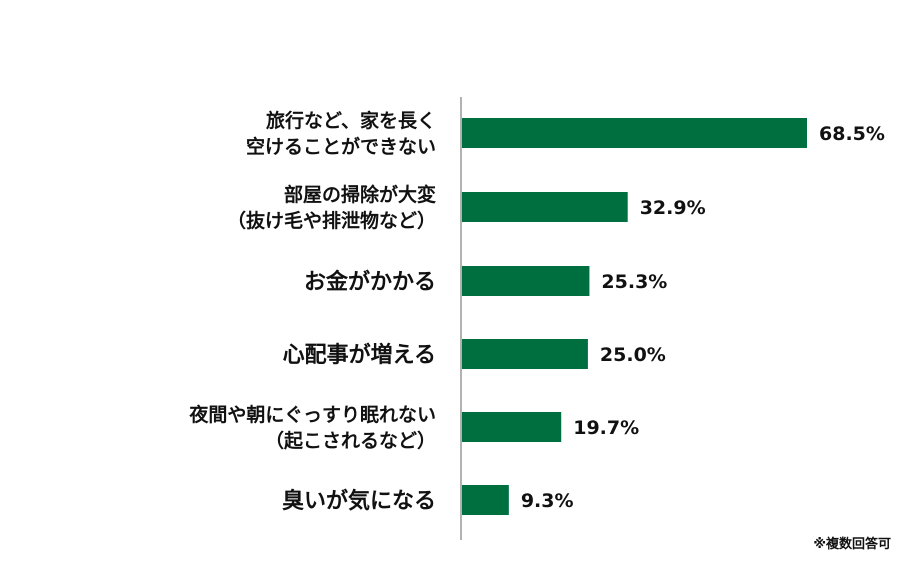 The width and height of the screenshot is (909, 564). Describe the element at coordinates (606, 428) in the screenshot. I see `value-label-4: 19.7%` at that location.